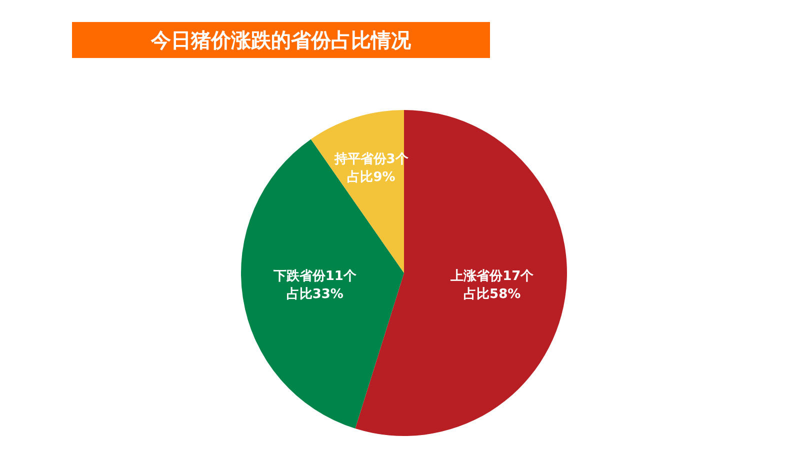 This screenshot has height=450, width=800. What do you see at coordinates (315, 286) in the screenshot?
I see `data-label: 下跌省份11个占比33%` at bounding box center [315, 286].